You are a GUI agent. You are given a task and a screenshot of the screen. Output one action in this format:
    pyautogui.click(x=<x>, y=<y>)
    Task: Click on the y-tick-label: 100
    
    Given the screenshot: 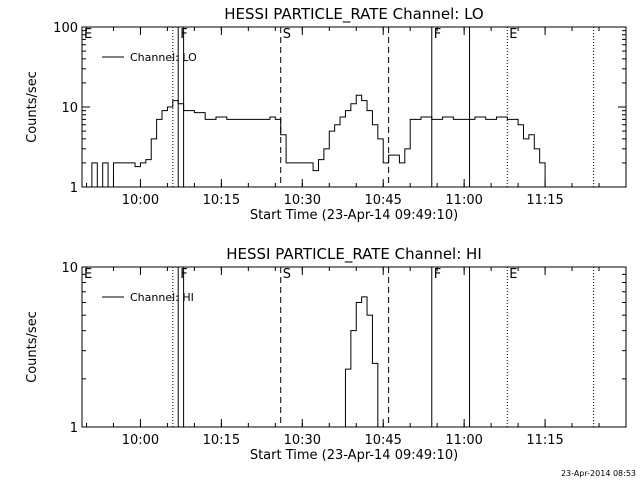 What is the action you would take?
    pyautogui.click(x=65, y=28)
    